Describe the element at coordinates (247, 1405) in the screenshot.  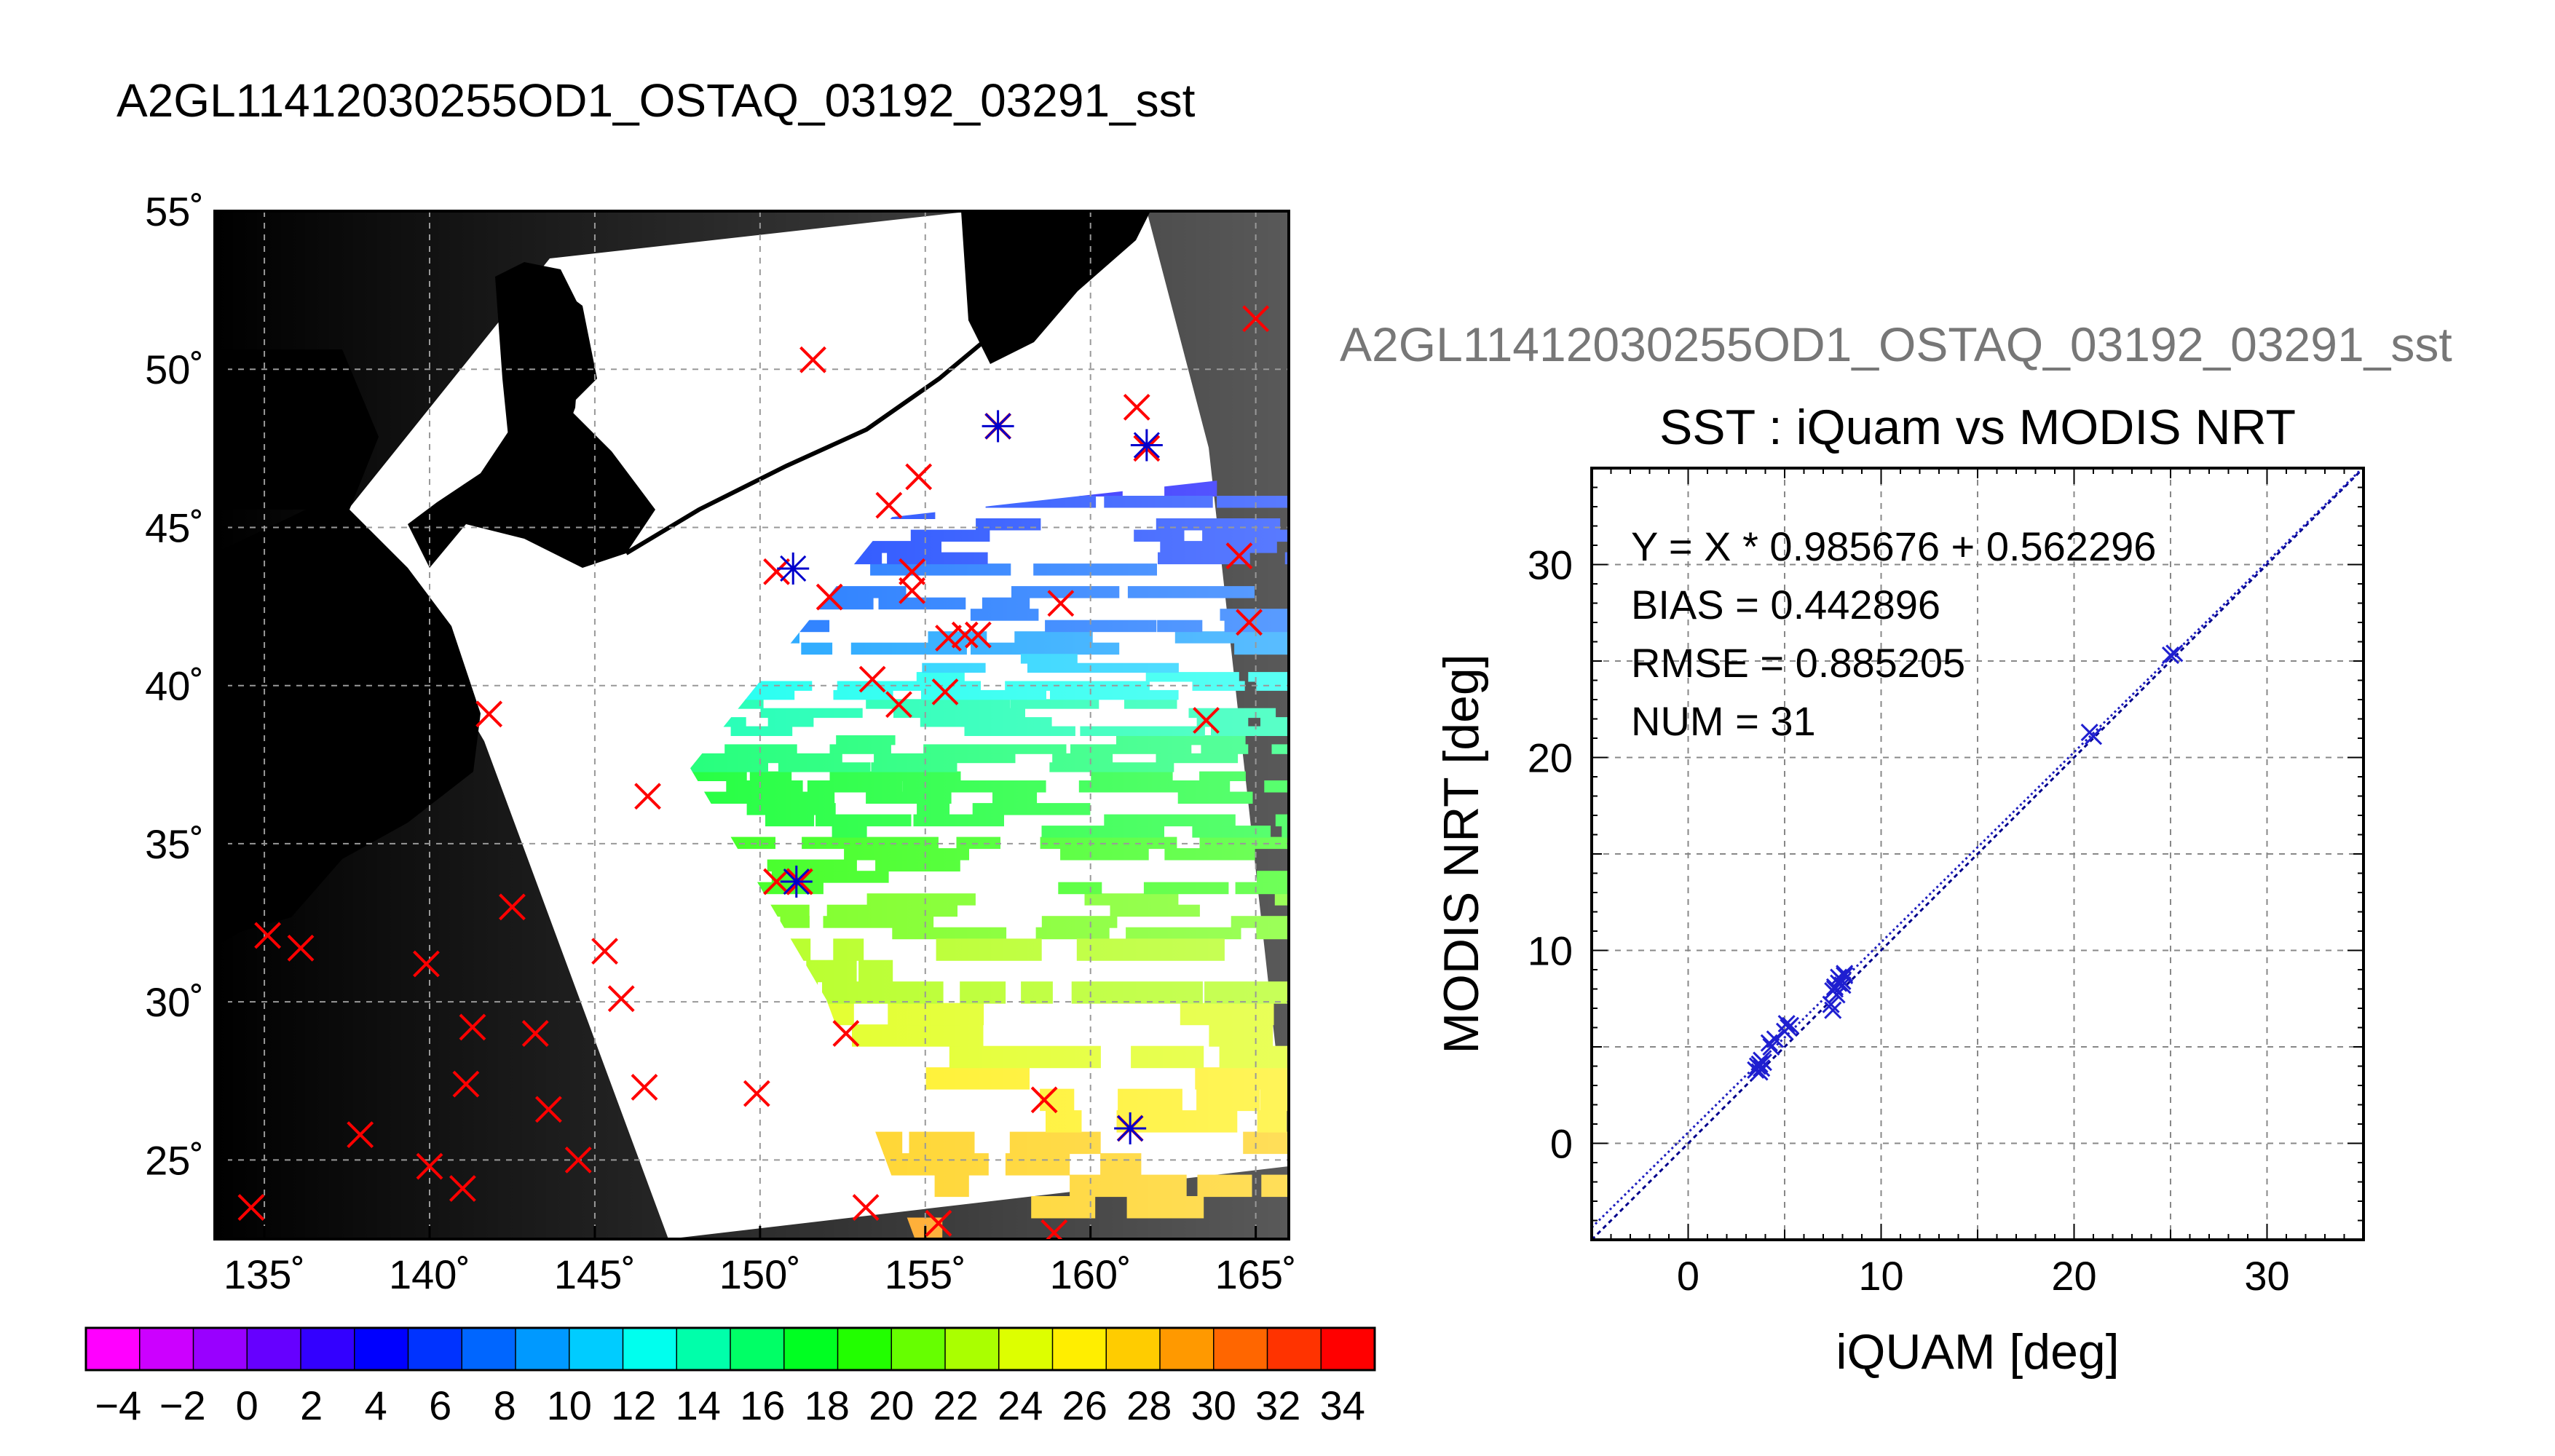
I see `colorbar-label: 0` at that location.